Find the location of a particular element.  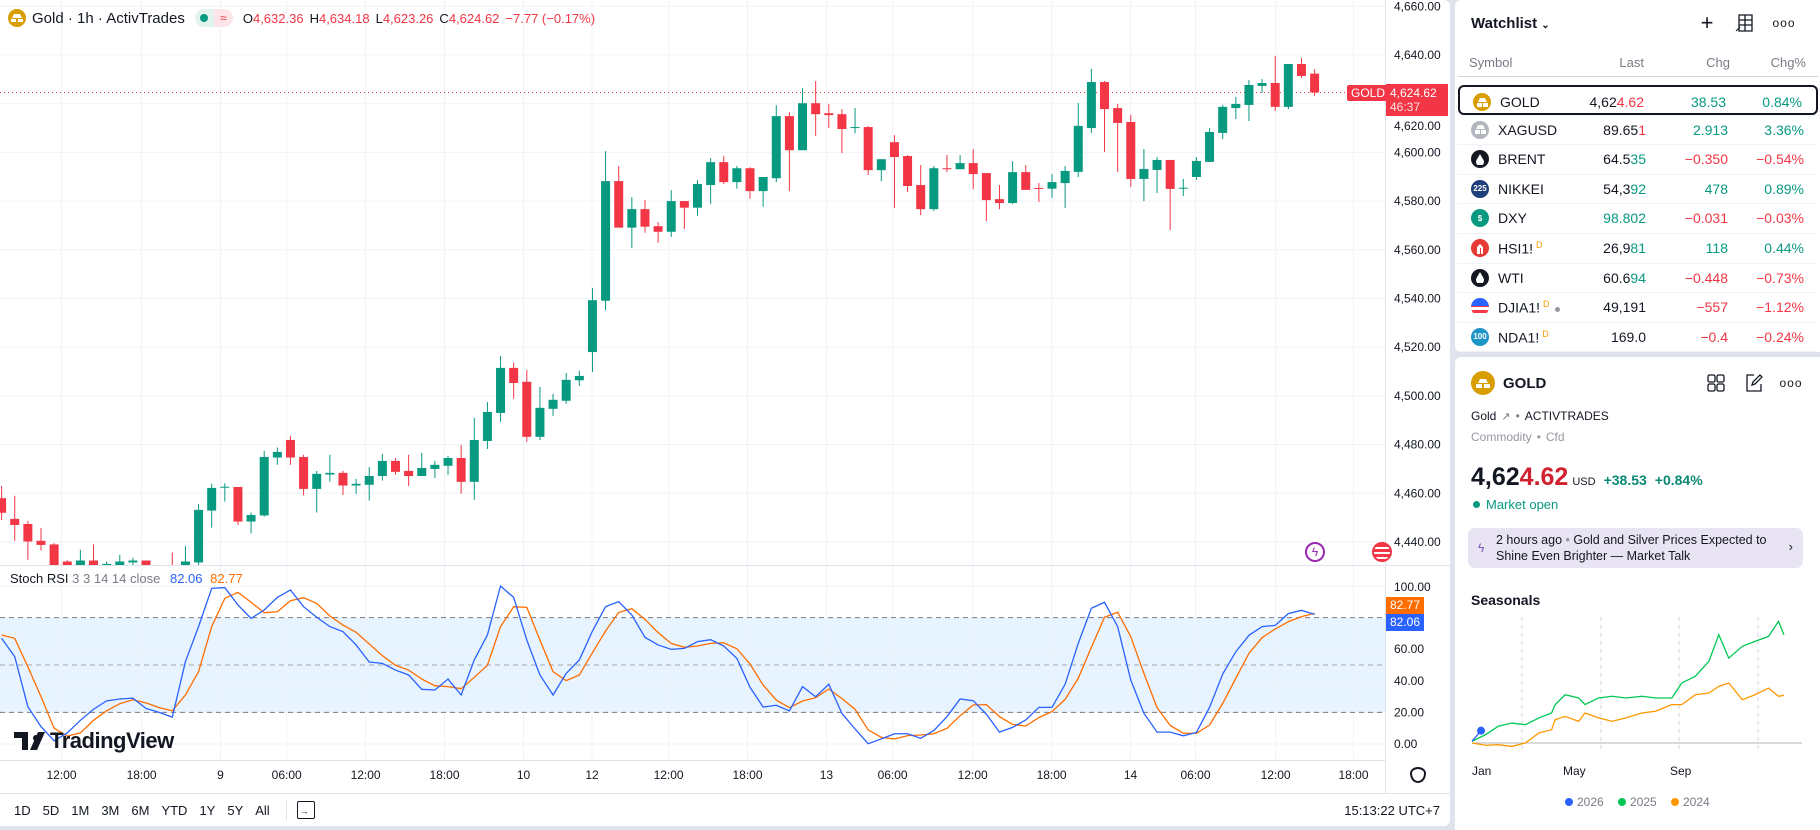

delayed-badge: D is located at coordinates (1545, 333).